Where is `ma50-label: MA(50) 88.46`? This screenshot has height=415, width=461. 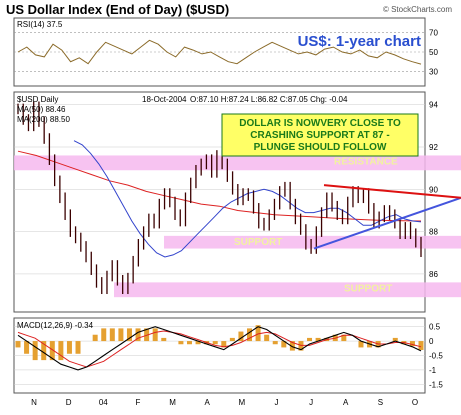
ma50-label: MA(50) 88.46 is located at coordinates (41, 109).